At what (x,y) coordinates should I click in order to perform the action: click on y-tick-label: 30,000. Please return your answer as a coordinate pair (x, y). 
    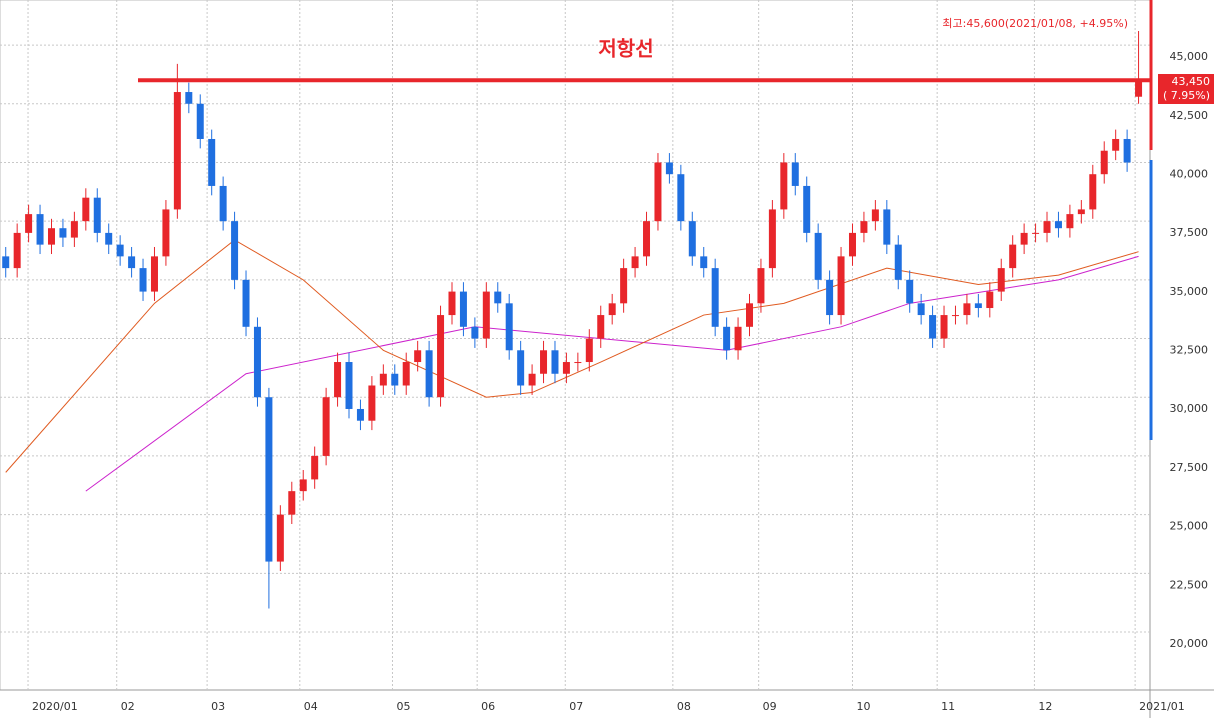
    Looking at the image, I should click on (1189, 408).